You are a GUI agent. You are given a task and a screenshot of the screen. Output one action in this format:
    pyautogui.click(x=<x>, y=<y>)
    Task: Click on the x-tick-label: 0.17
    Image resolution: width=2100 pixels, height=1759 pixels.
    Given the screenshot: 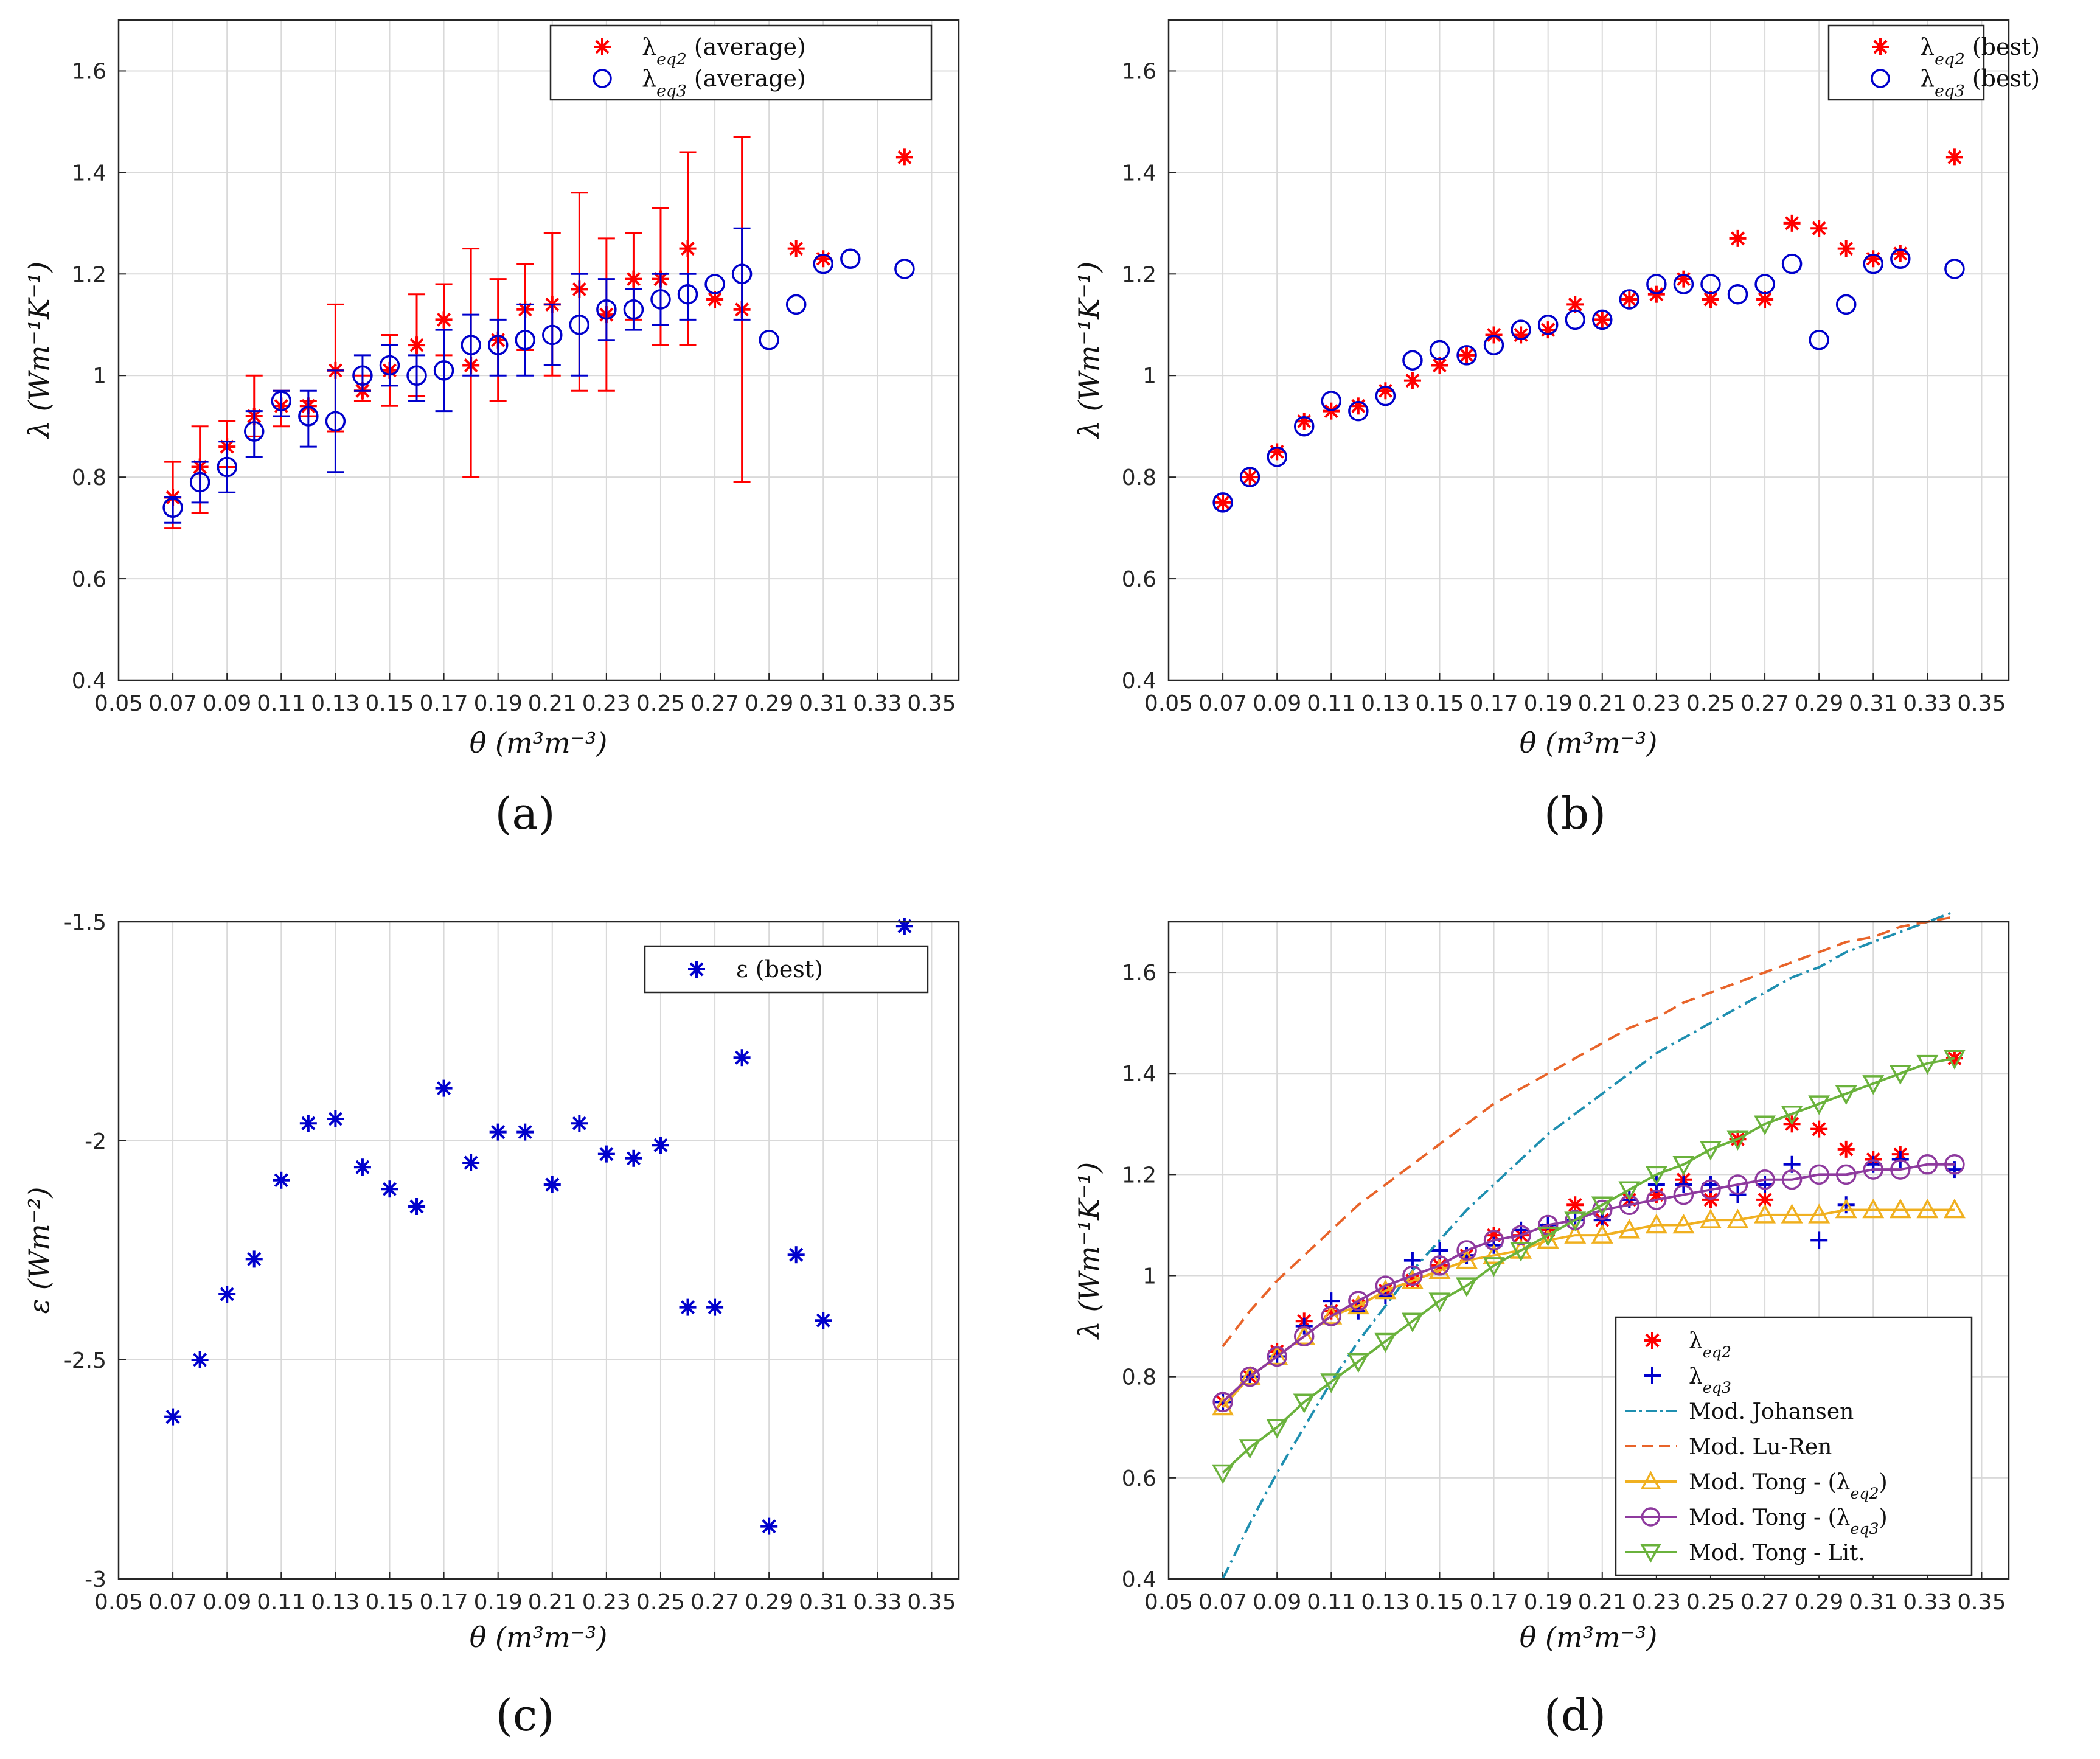 What is the action you would take?
    pyautogui.click(x=444, y=1602)
    